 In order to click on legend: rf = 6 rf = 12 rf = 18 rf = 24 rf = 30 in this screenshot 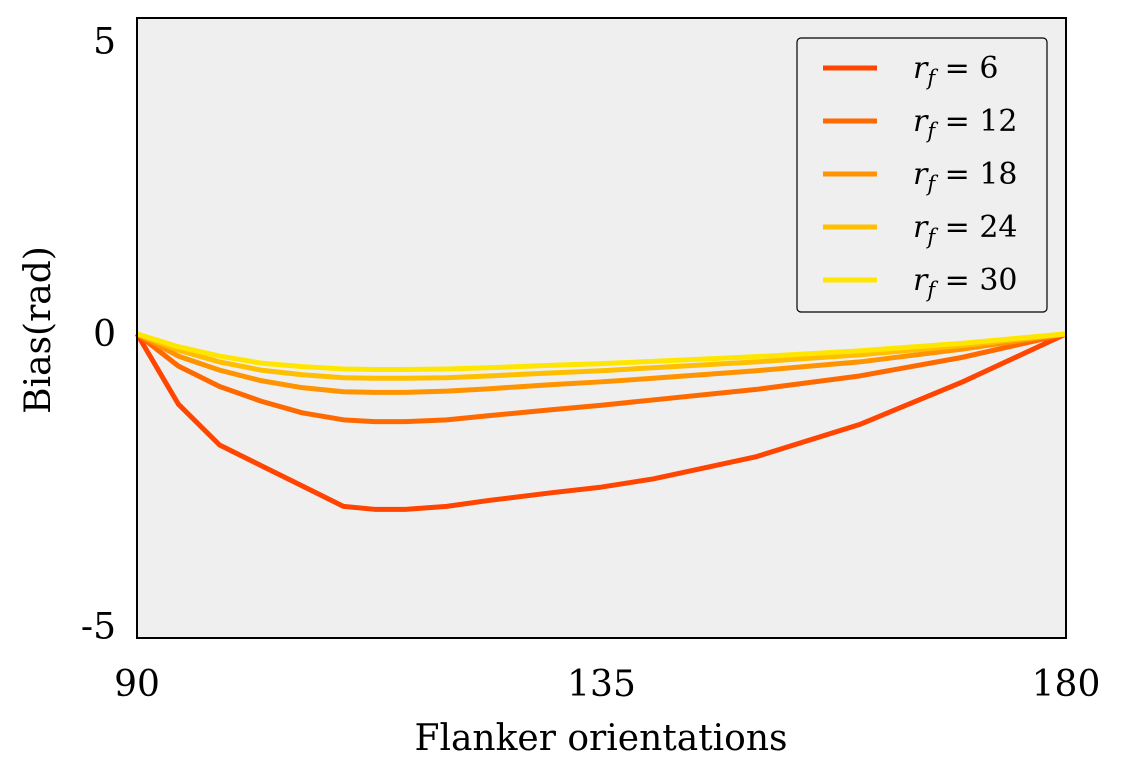, I will do `click(922, 175)`.